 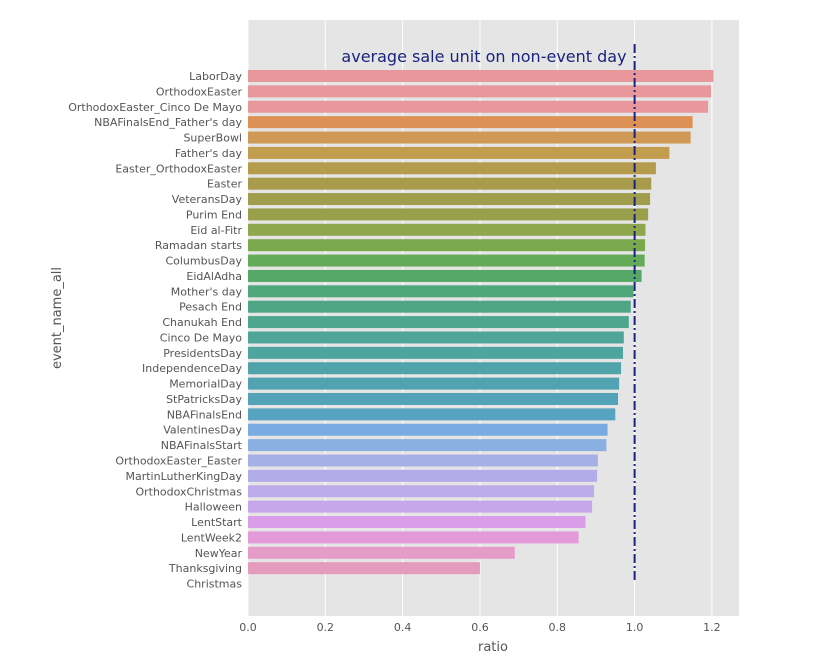 What do you see at coordinates (558, 627) in the screenshot?
I see `x-tick-label: 0.8` at bounding box center [558, 627].